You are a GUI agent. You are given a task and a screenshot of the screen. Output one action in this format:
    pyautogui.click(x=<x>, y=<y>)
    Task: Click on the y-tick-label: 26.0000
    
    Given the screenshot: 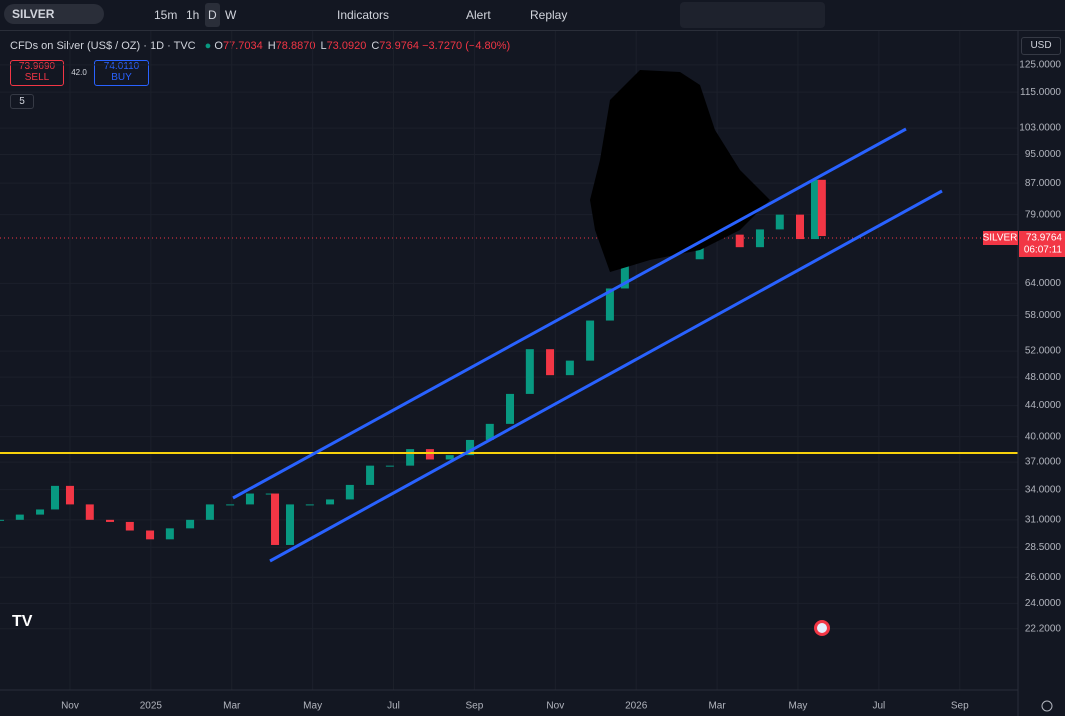 What is the action you would take?
    pyautogui.click(x=1043, y=577)
    